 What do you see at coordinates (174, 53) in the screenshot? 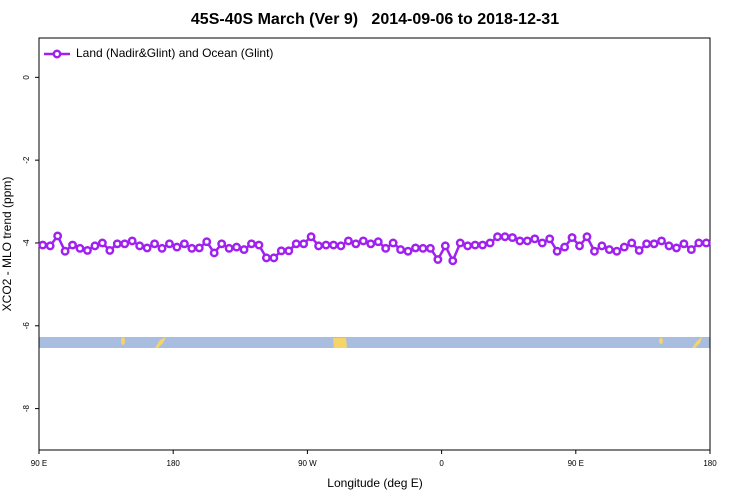
I see `legend-label: Land (Nadir&Glint) and Ocean (Glint)` at bounding box center [174, 53].